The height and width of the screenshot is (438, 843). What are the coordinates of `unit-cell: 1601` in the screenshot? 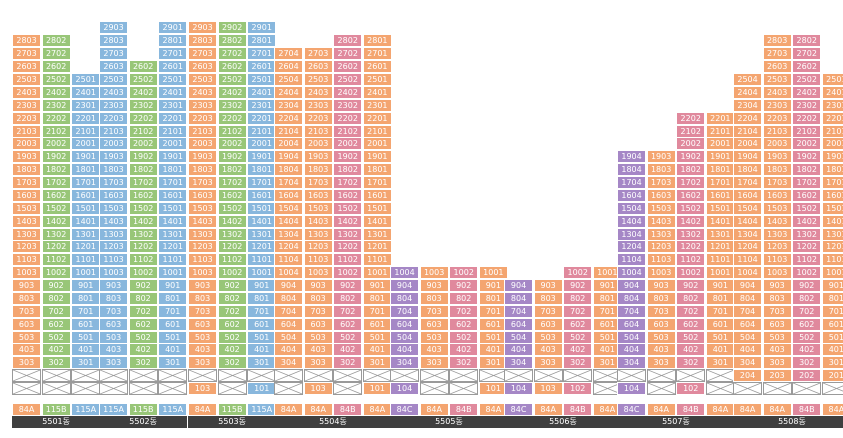 It's located at (832, 195).